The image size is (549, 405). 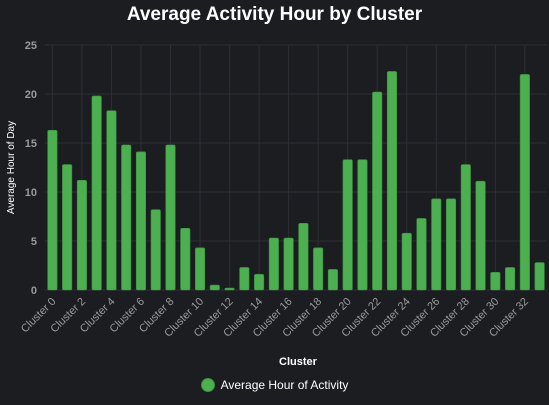 I want to click on y-tick-label: 25, so click(x=31, y=46).